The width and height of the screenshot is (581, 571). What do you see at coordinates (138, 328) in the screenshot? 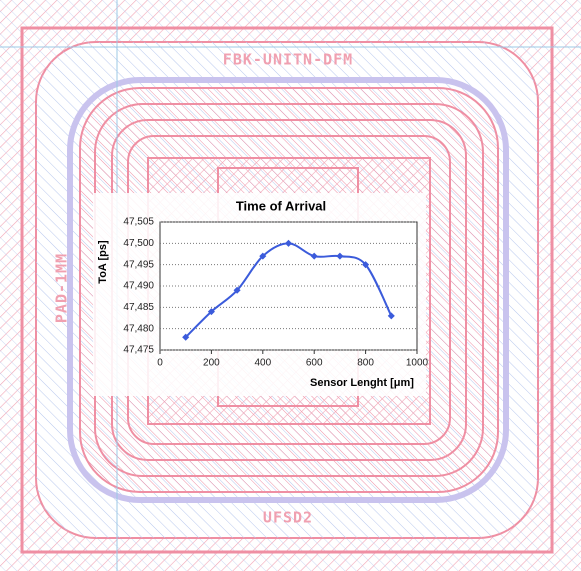
I see `y-tick-label: 47,480` at bounding box center [138, 328].